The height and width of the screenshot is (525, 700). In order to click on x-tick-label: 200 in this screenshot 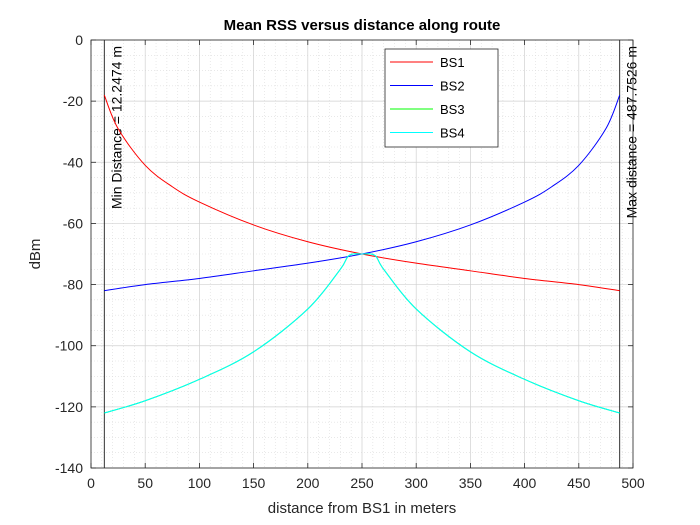, I will do `click(308, 483)`.